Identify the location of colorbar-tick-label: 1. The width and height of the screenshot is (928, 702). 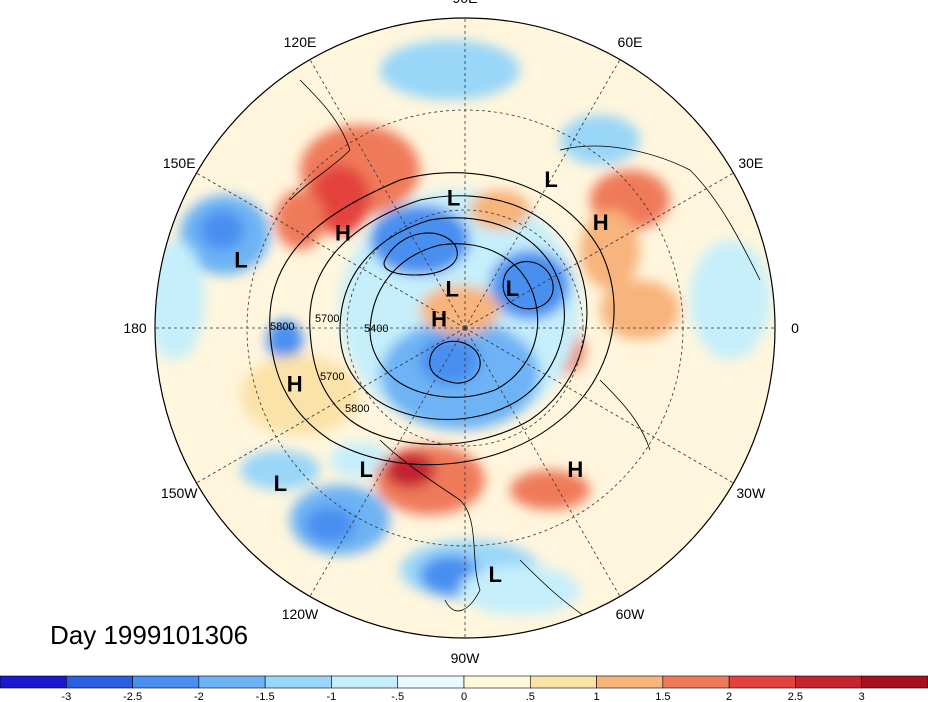
(597, 696).